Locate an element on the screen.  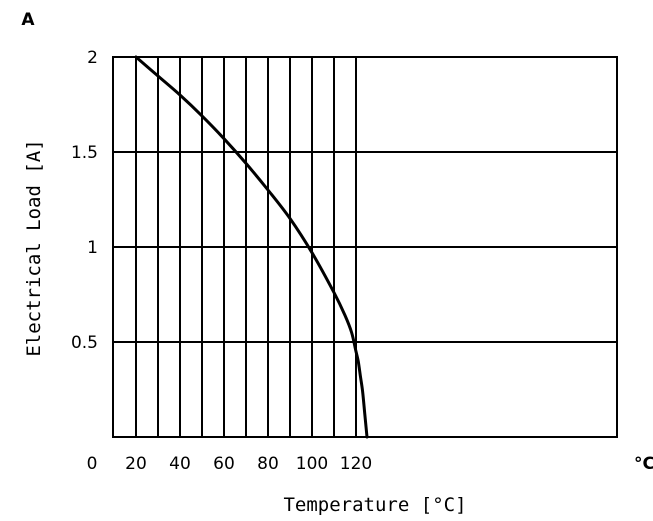
y-tick-label: 0.5 is located at coordinates (84, 343).